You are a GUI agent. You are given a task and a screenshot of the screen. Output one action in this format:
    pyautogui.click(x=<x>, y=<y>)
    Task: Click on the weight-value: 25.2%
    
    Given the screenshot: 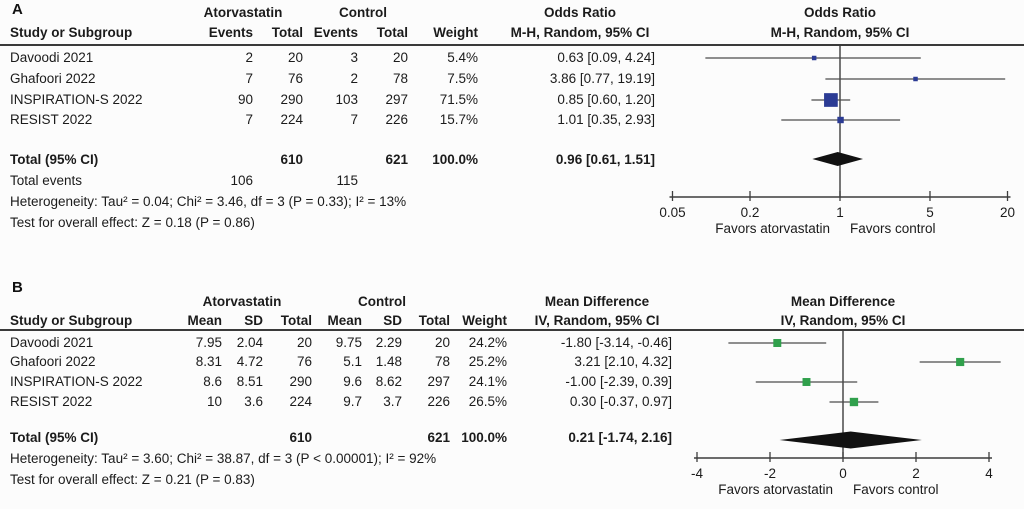 What is the action you would take?
    pyautogui.click(x=487, y=361)
    